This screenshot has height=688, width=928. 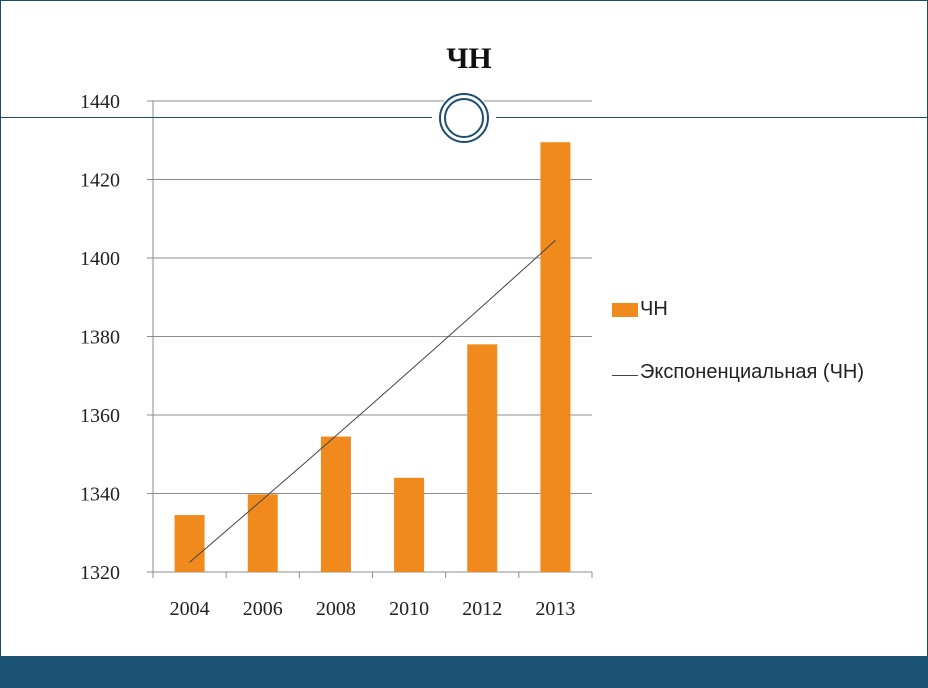 I want to click on decorative-divider-right, so click(x=712, y=117).